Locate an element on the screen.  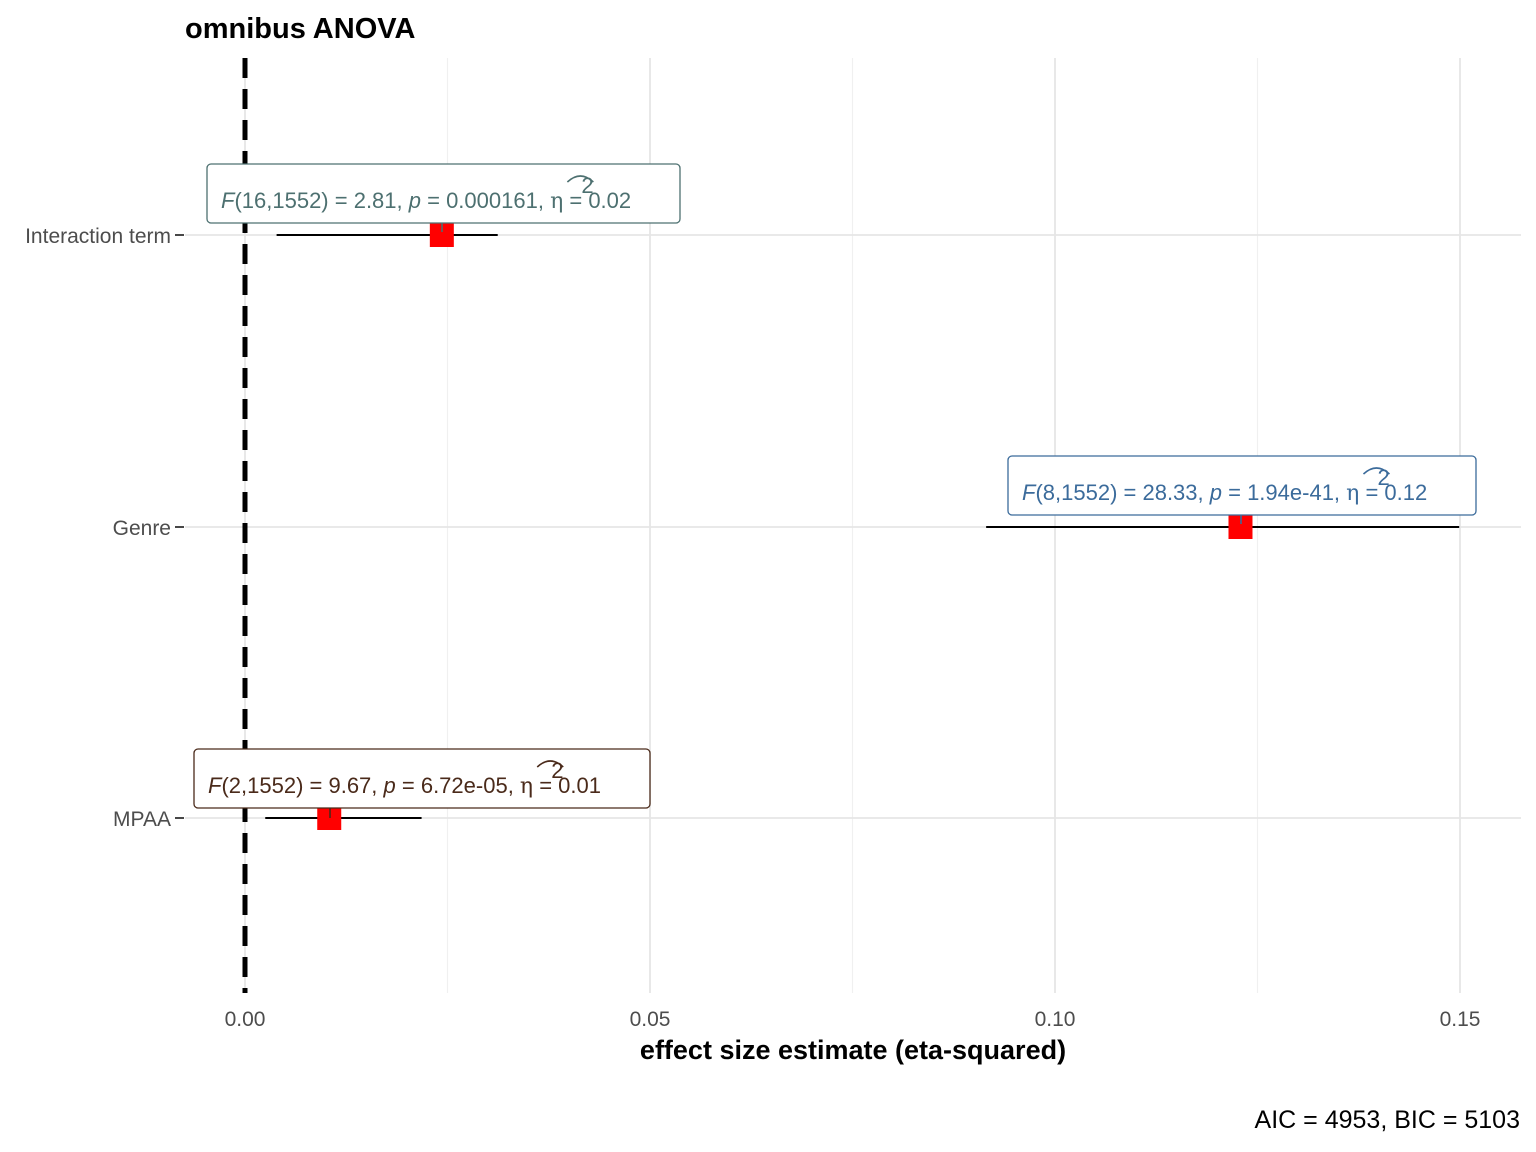
y-tick-label: Genre is located at coordinates (142, 528).